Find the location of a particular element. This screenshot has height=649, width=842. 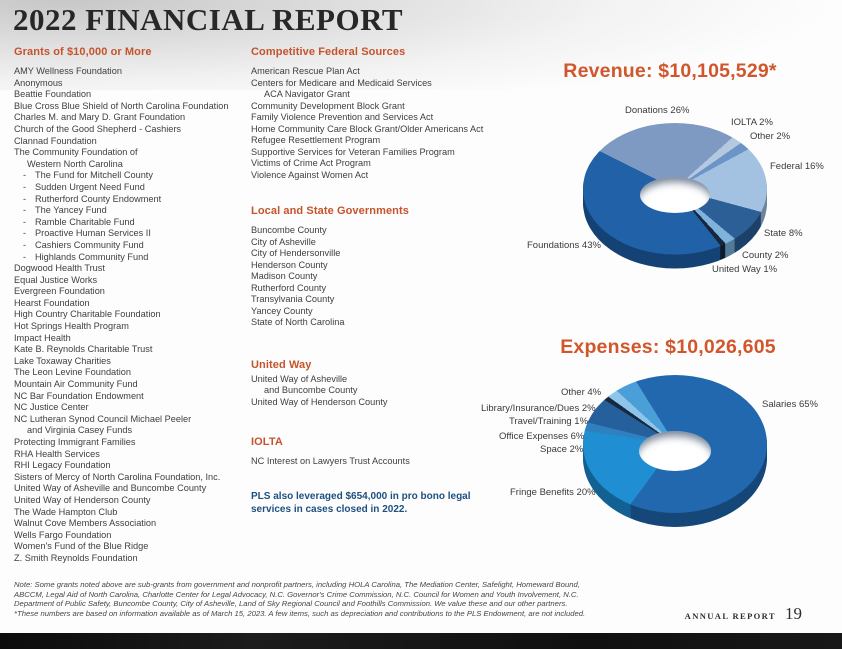

section-header-united-way: United Way is located at coordinates (281, 364).